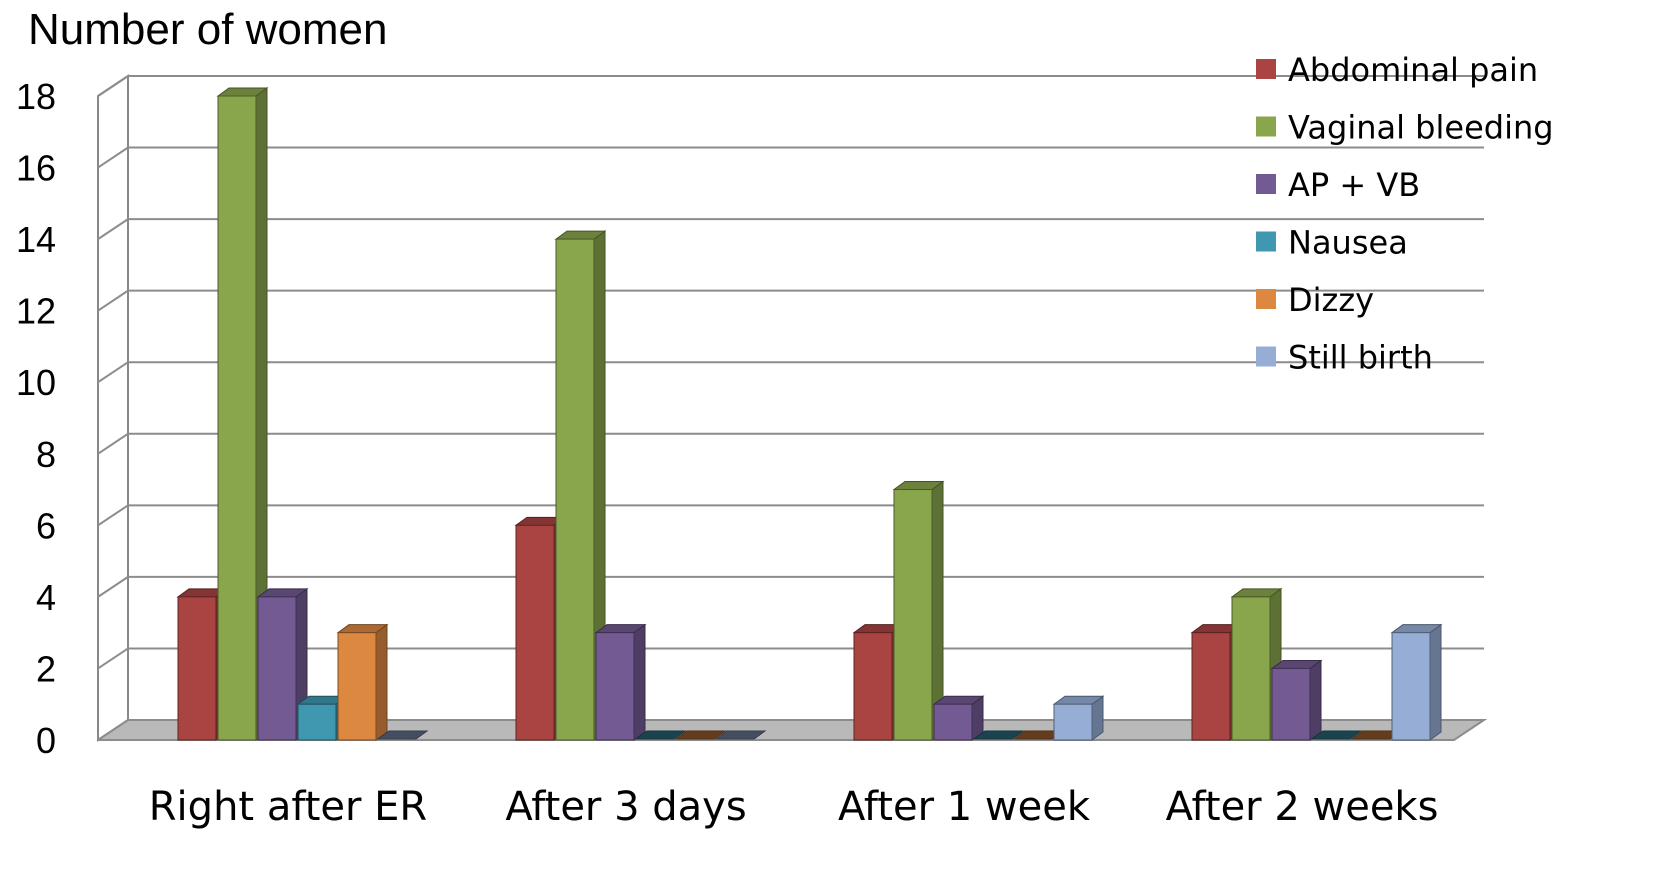 This screenshot has width=1662, height=877. I want to click on legend-label: Nausea, so click(1348, 243).